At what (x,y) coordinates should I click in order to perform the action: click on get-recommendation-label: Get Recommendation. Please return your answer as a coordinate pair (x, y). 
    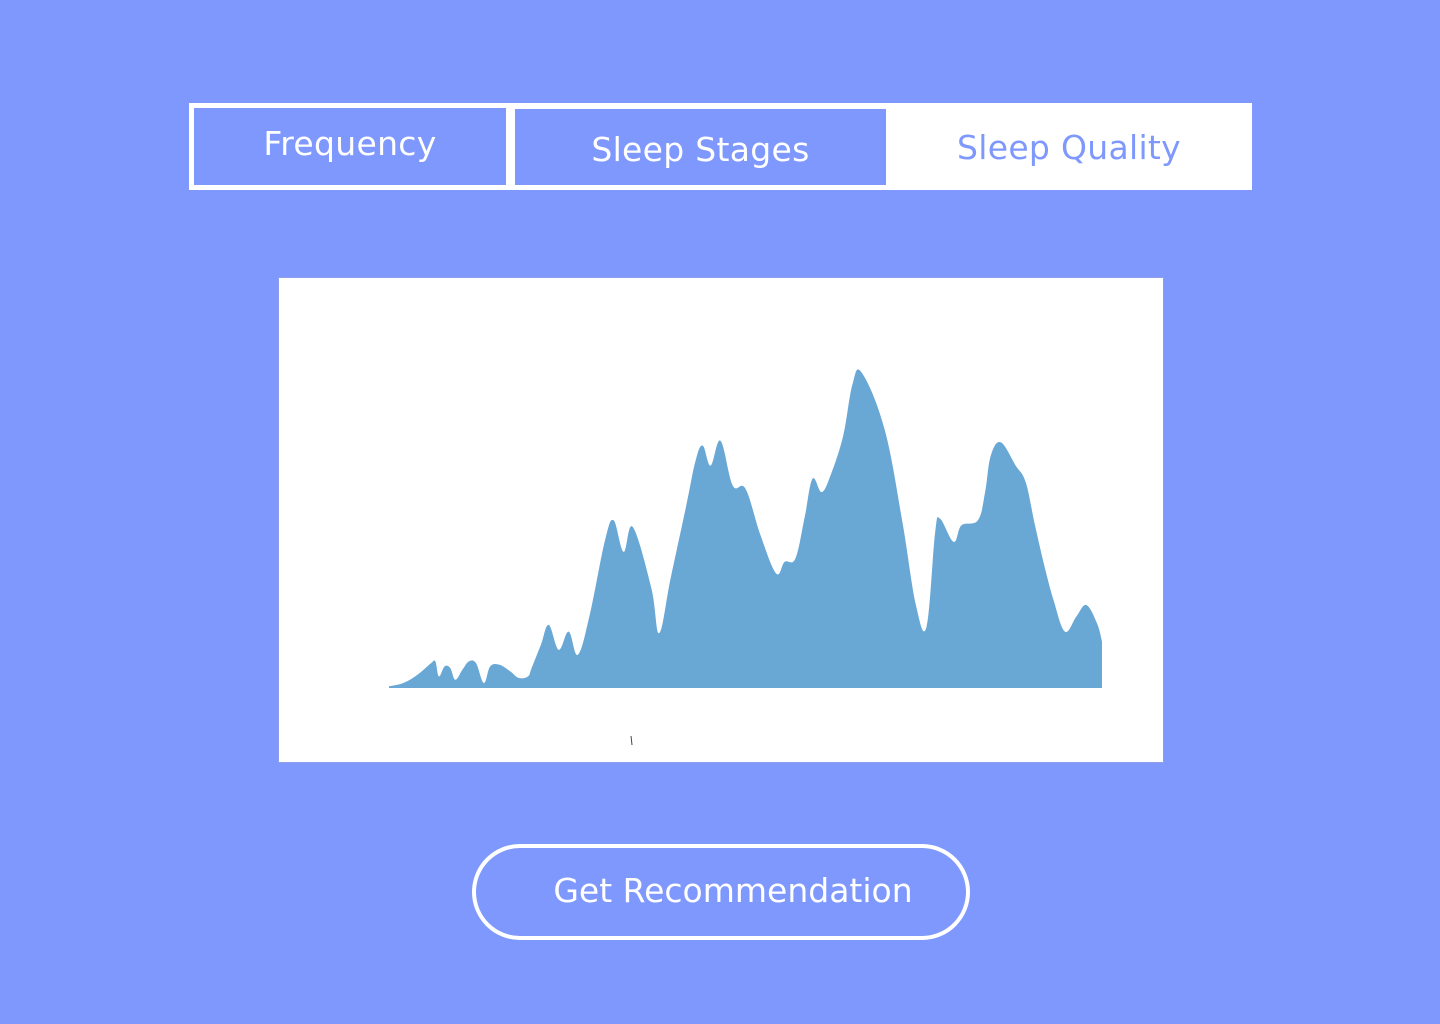
    Looking at the image, I should click on (733, 890).